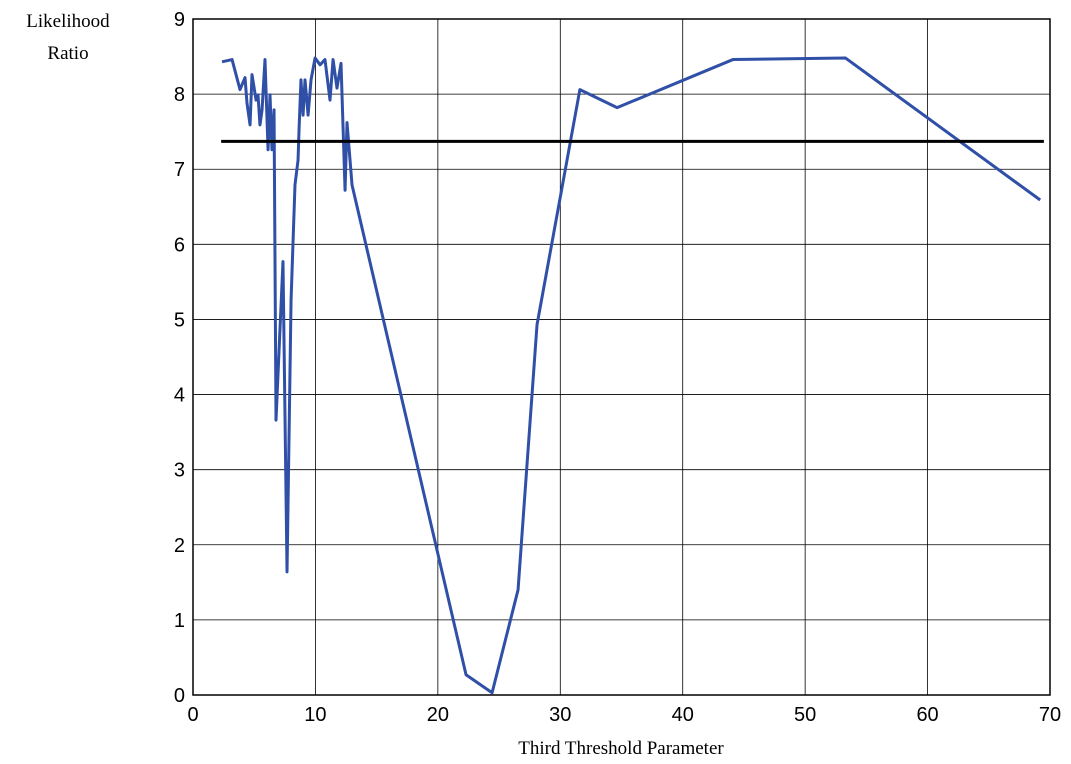 The height and width of the screenshot is (764, 1071). Describe the element at coordinates (179, 396) in the screenshot. I see `y-tick-label: 4` at that location.